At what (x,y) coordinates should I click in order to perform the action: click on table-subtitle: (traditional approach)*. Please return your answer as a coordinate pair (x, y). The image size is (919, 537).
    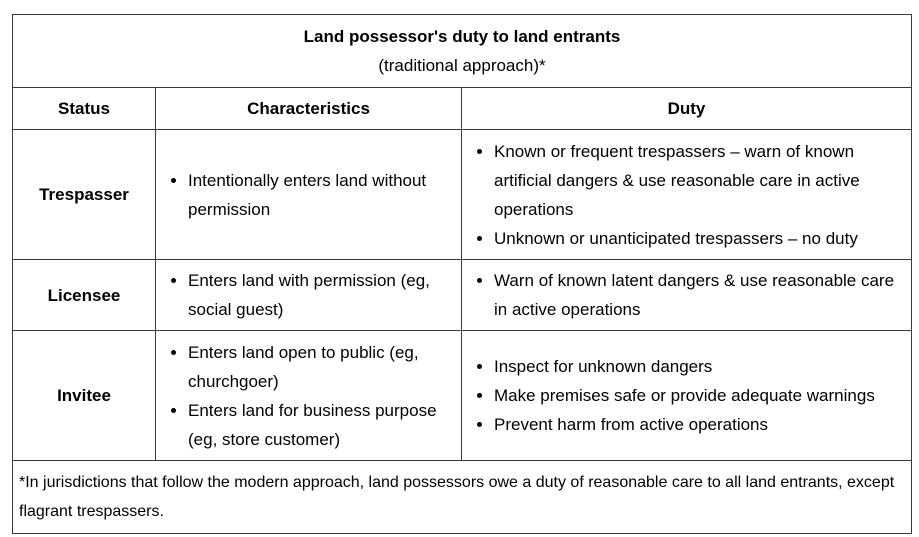
    Looking at the image, I should click on (462, 65).